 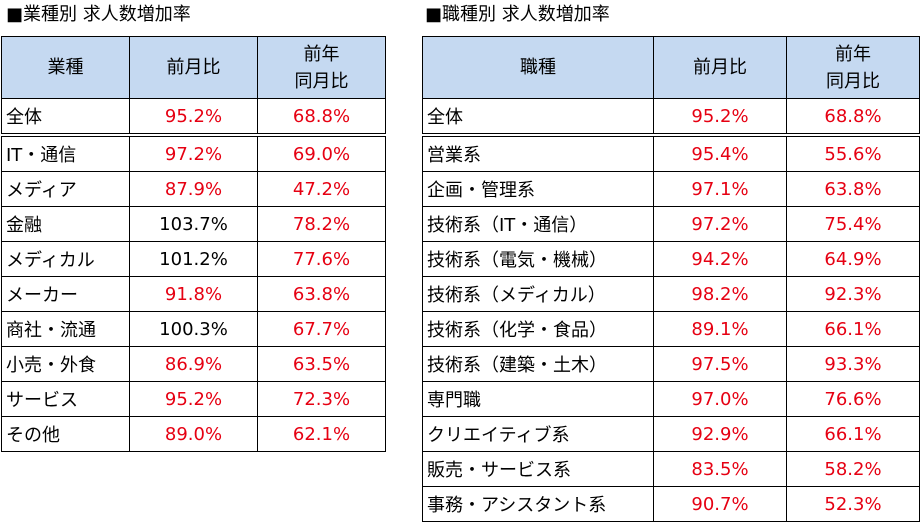 I want to click on job-row-mom-value: 95.2%, so click(x=720, y=117).